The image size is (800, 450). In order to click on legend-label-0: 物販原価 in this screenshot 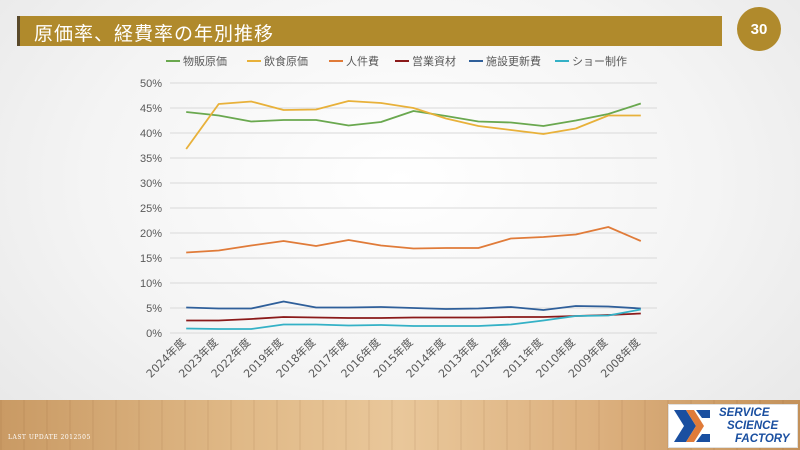, I will do `click(205, 61)`.